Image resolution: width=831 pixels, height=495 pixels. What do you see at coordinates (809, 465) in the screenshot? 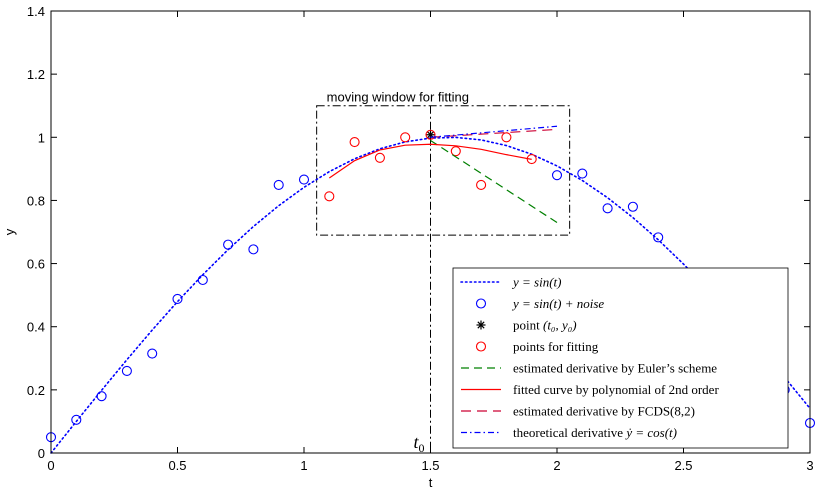
I see `x-tick-label: 3` at bounding box center [809, 465].